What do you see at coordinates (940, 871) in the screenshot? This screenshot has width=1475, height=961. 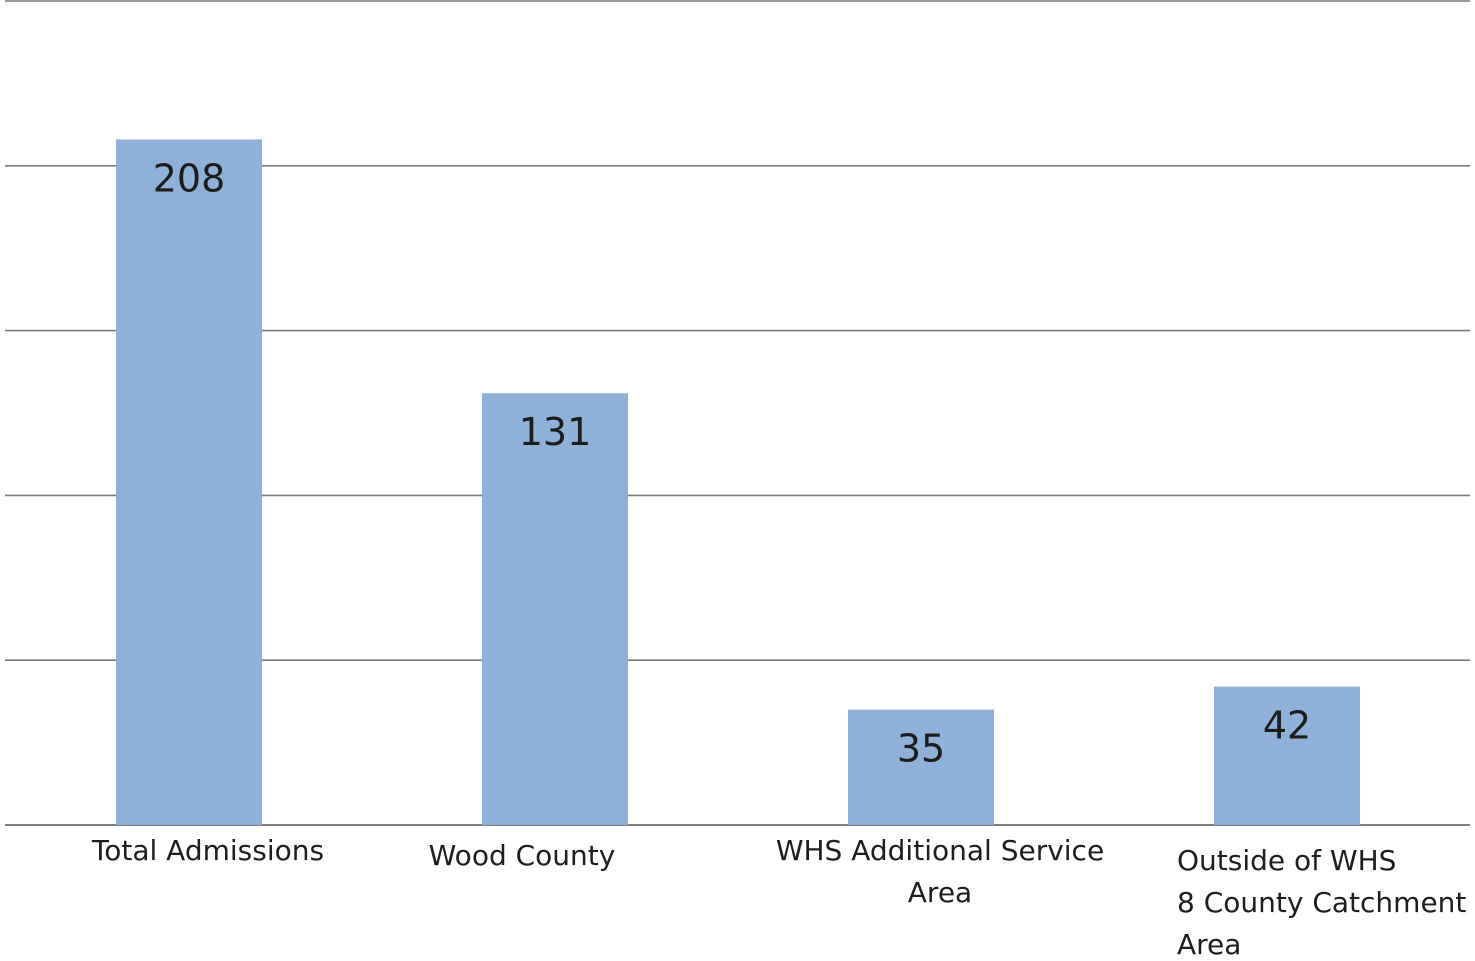 I see `category-label-whs-additional-service-area: WHS Additional Service Area` at bounding box center [940, 871].